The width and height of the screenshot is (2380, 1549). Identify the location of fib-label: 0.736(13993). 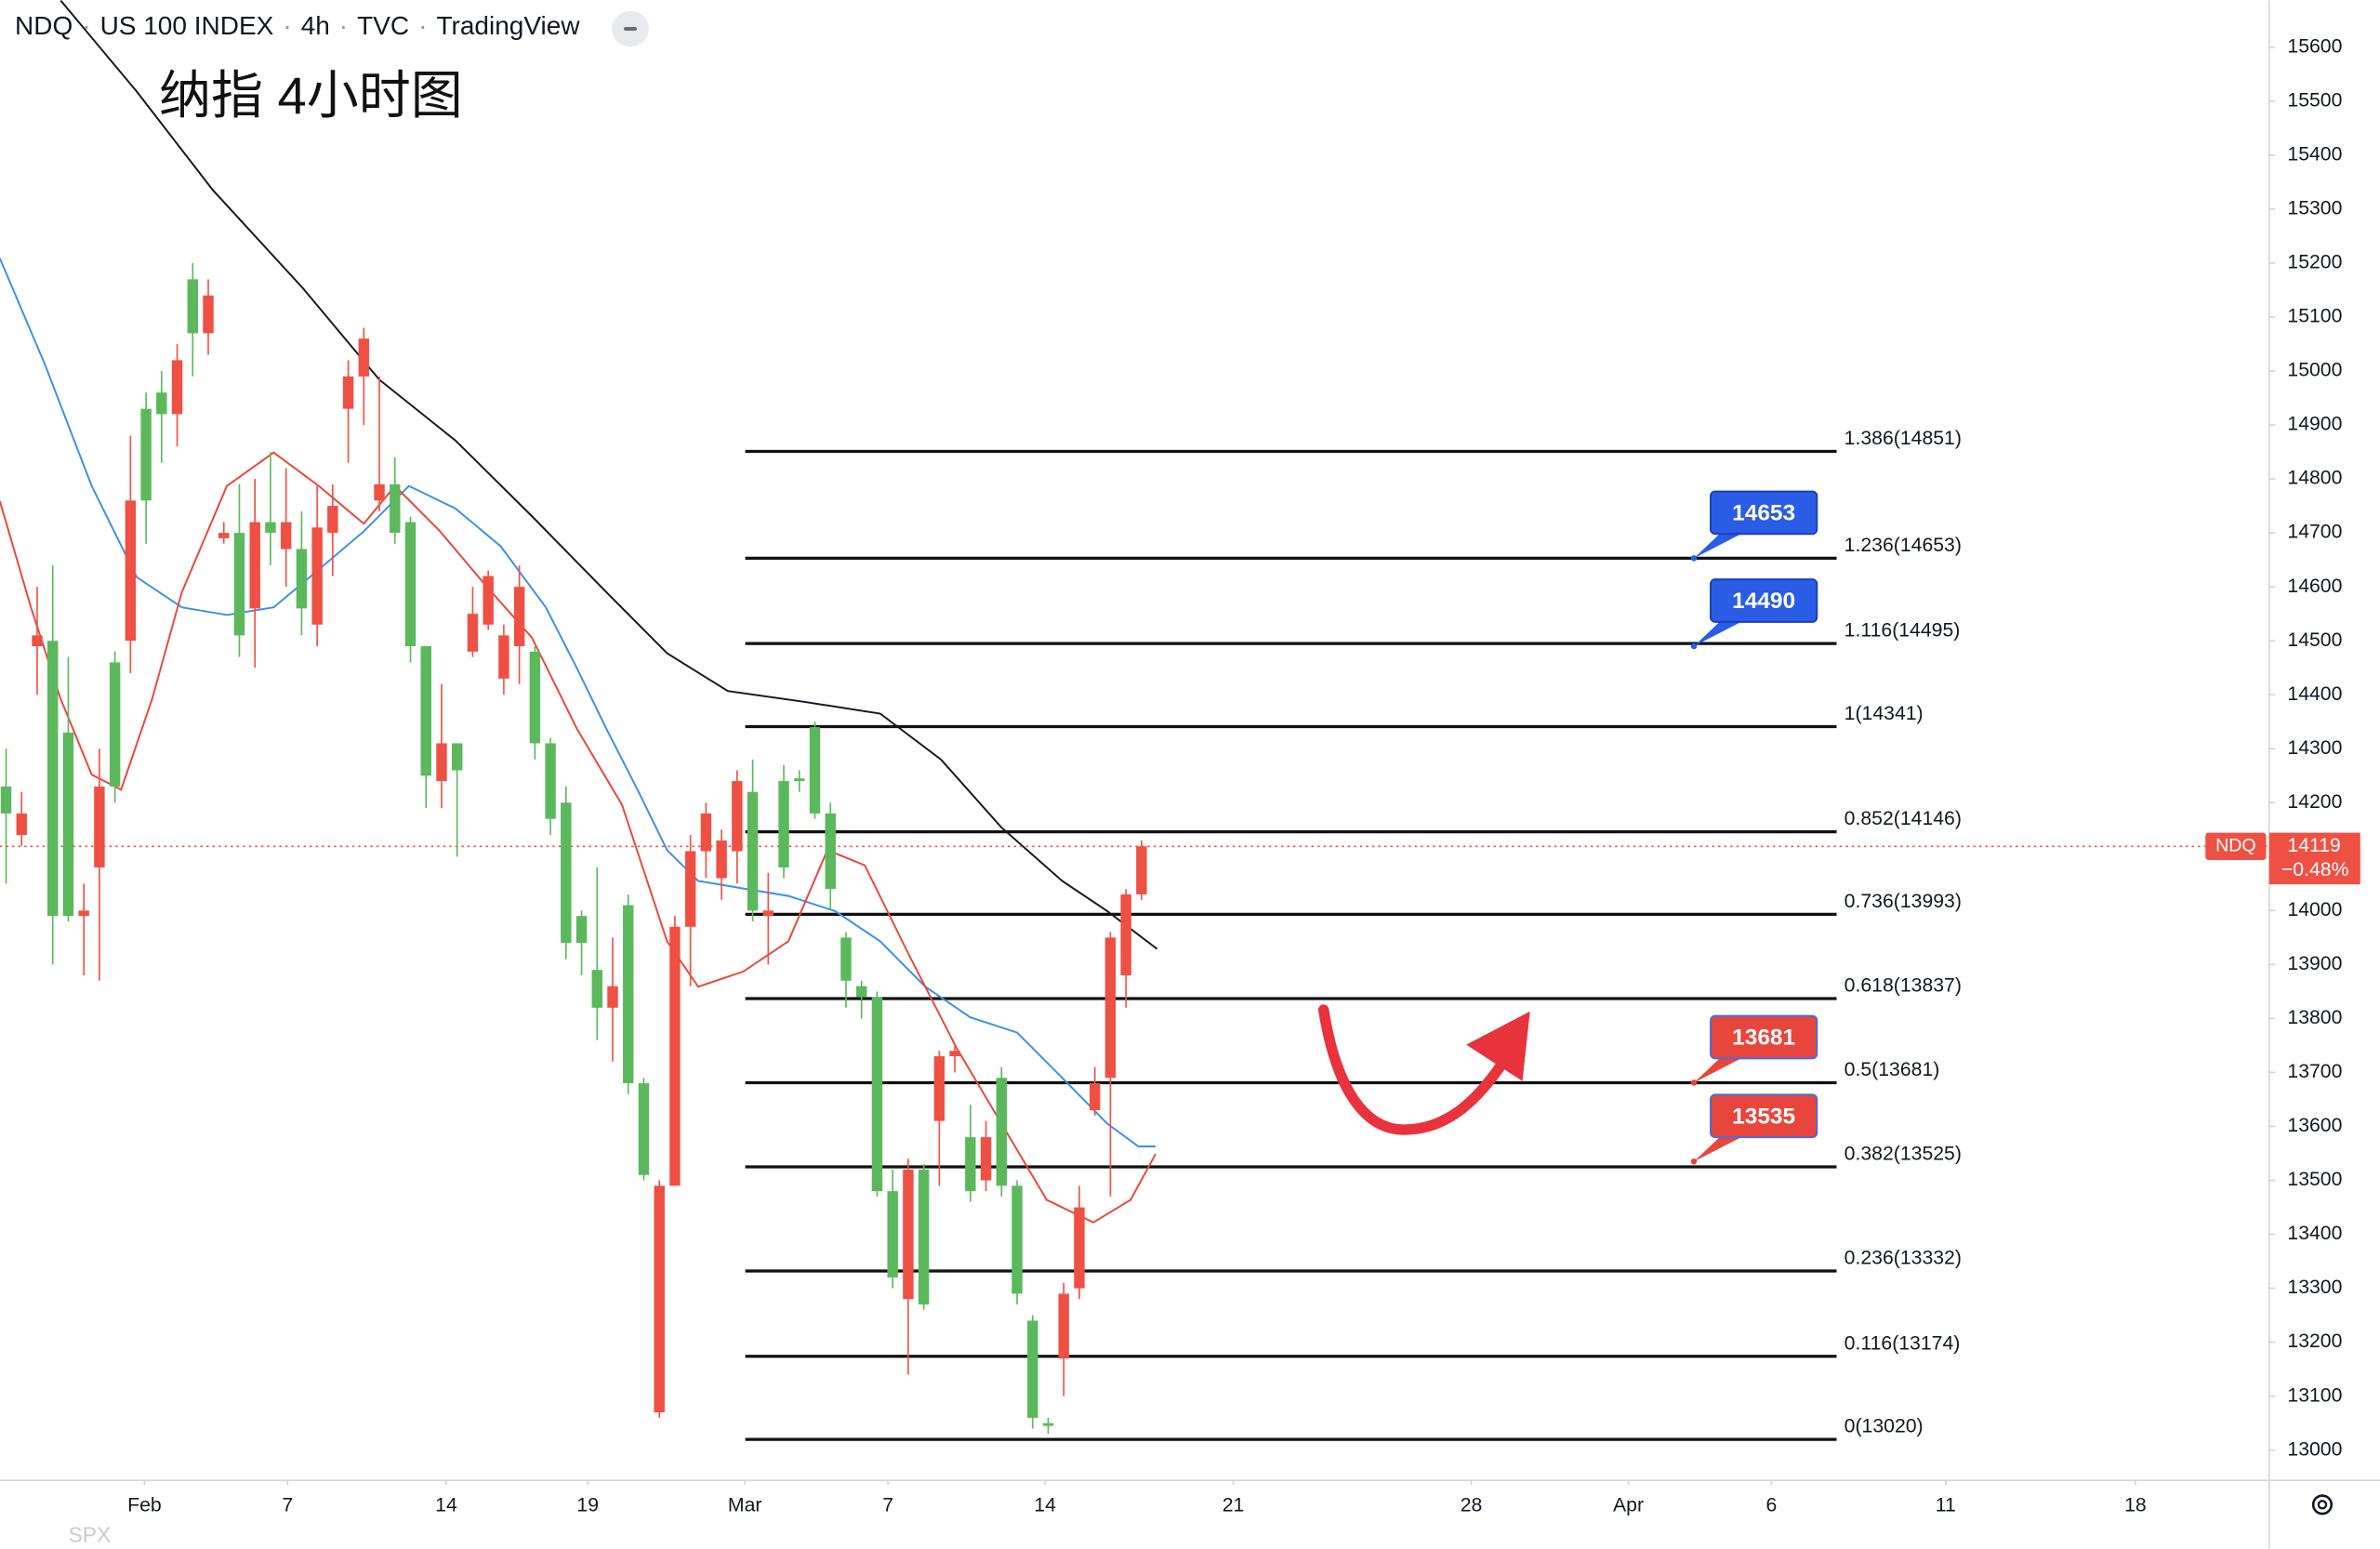
(1903, 901).